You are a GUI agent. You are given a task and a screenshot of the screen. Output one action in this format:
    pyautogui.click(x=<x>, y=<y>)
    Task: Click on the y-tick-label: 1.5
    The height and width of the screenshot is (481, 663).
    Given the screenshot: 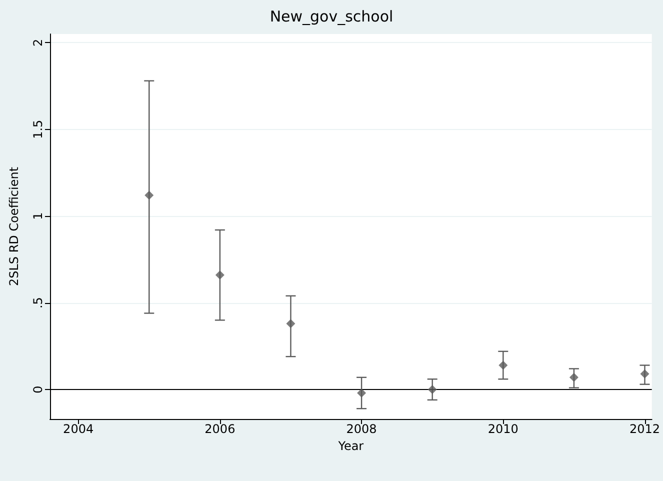 What is the action you would take?
    pyautogui.click(x=38, y=129)
    